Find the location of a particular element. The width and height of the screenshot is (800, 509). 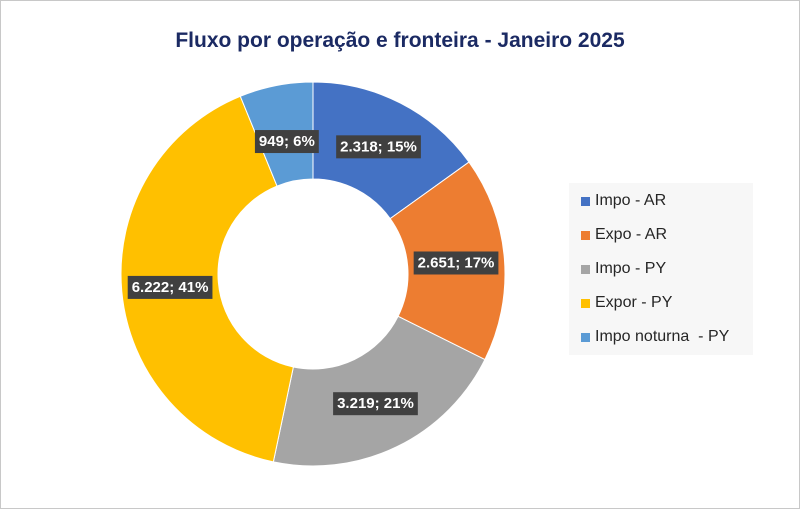

data-label: 2.651; 17% is located at coordinates (456, 263).